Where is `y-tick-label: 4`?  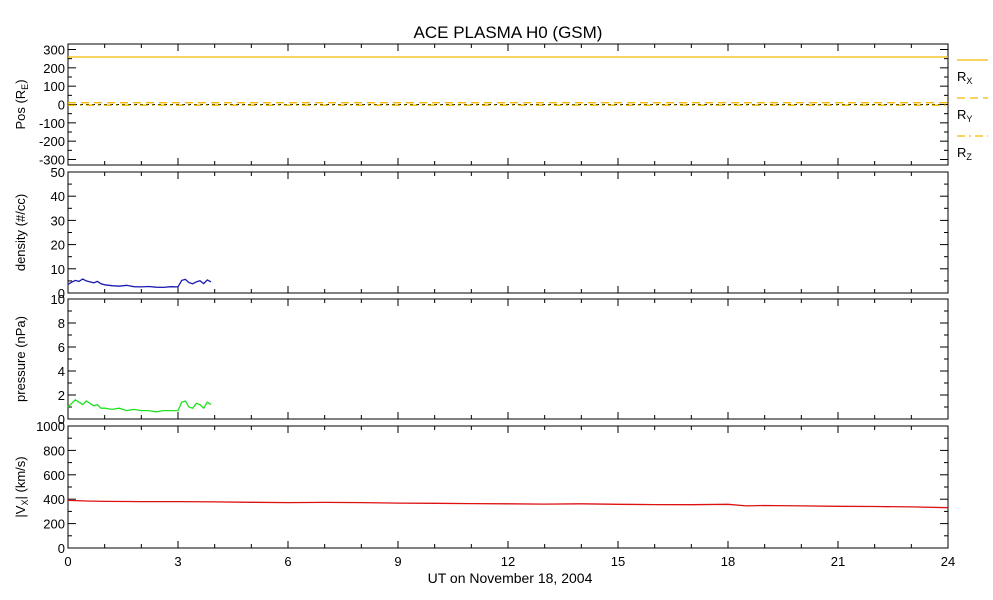 y-tick-label: 4 is located at coordinates (61, 371).